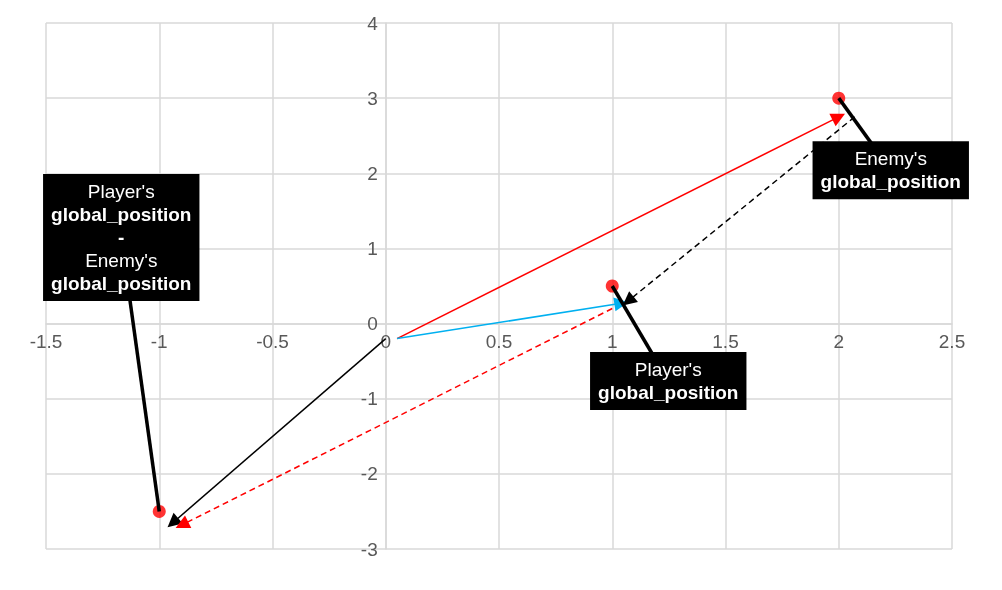 The height and width of the screenshot is (590, 1002). I want to click on x-tick-label: 2, so click(839, 341).